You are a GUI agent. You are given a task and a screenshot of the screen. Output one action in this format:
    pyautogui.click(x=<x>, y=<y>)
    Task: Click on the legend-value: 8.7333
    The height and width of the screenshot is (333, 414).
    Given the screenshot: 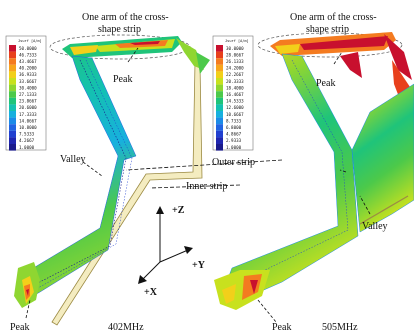 What is the action you would take?
    pyautogui.click(x=234, y=120)
    